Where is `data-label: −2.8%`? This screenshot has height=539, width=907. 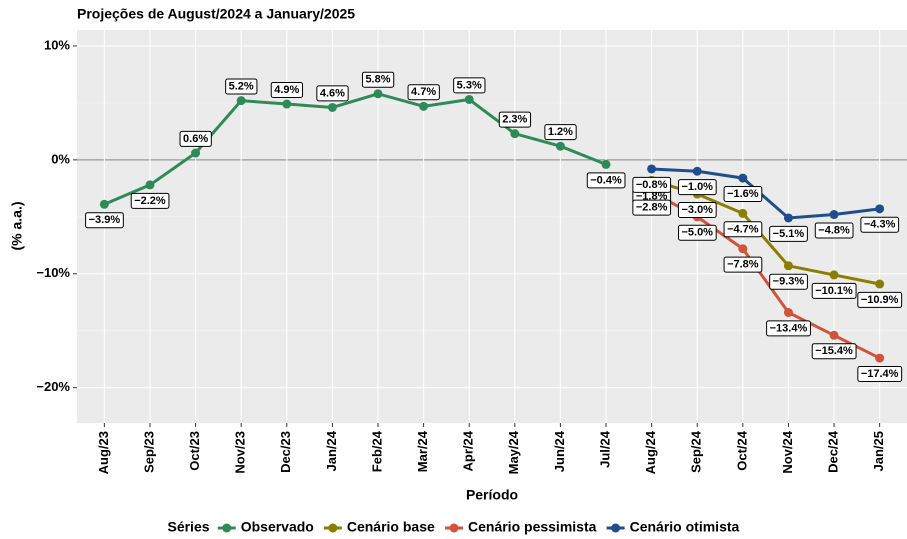 data-label: −2.8% is located at coordinates (652, 208).